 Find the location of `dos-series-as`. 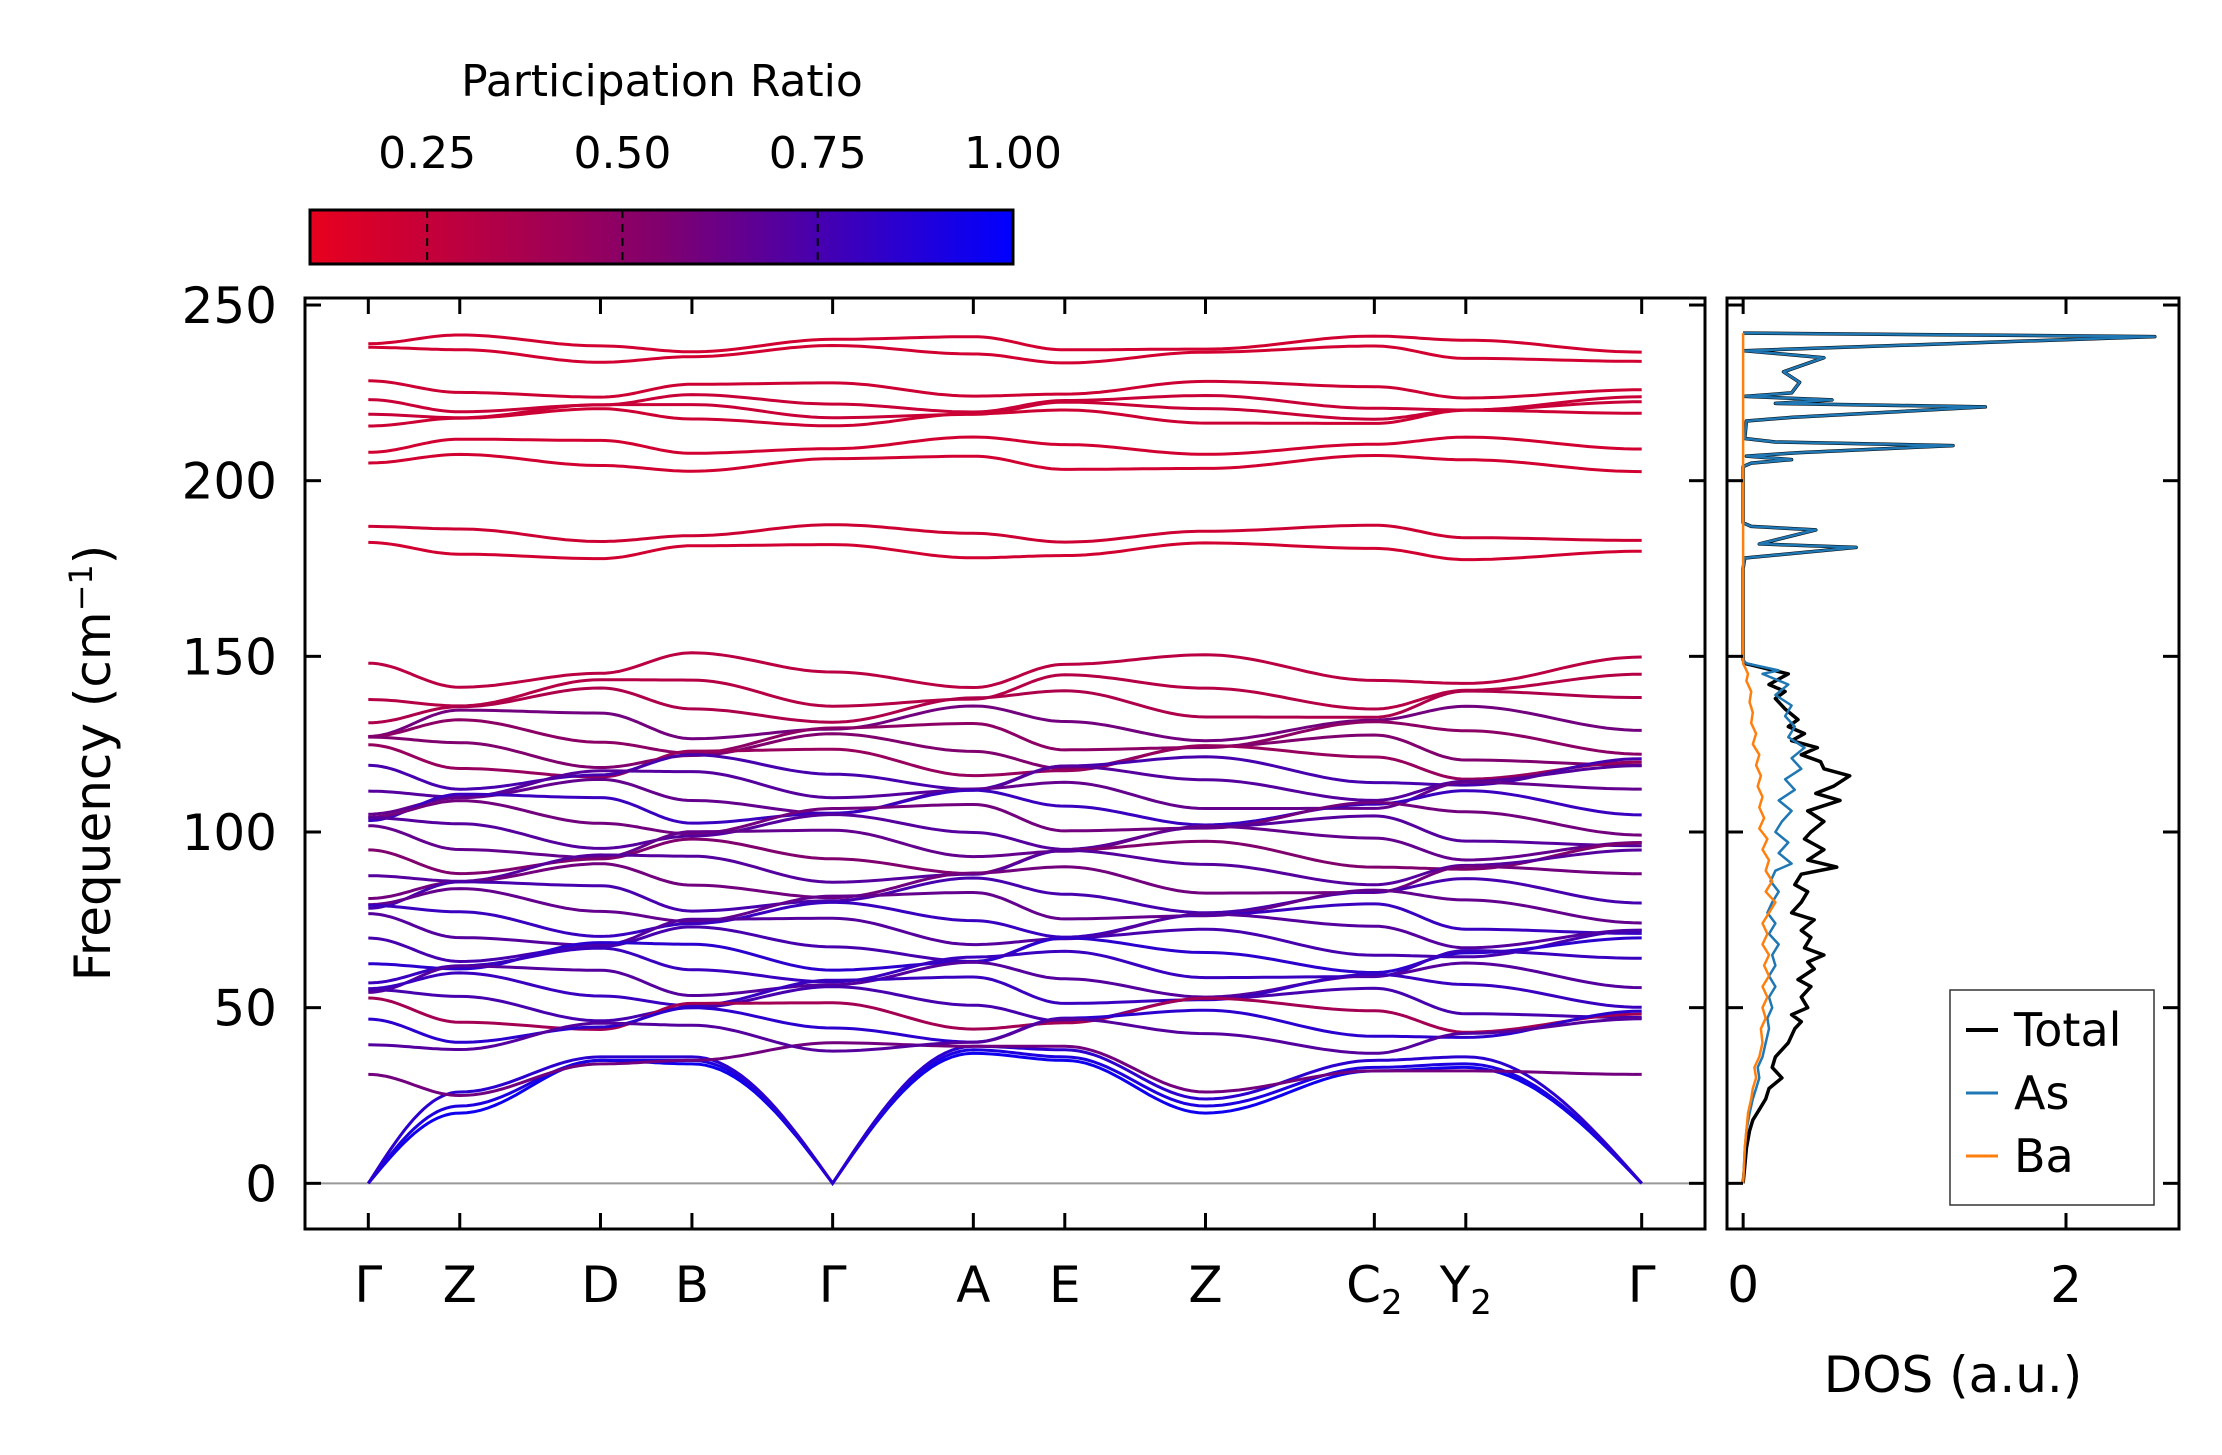

dos-series-as is located at coordinates (1949, 757).